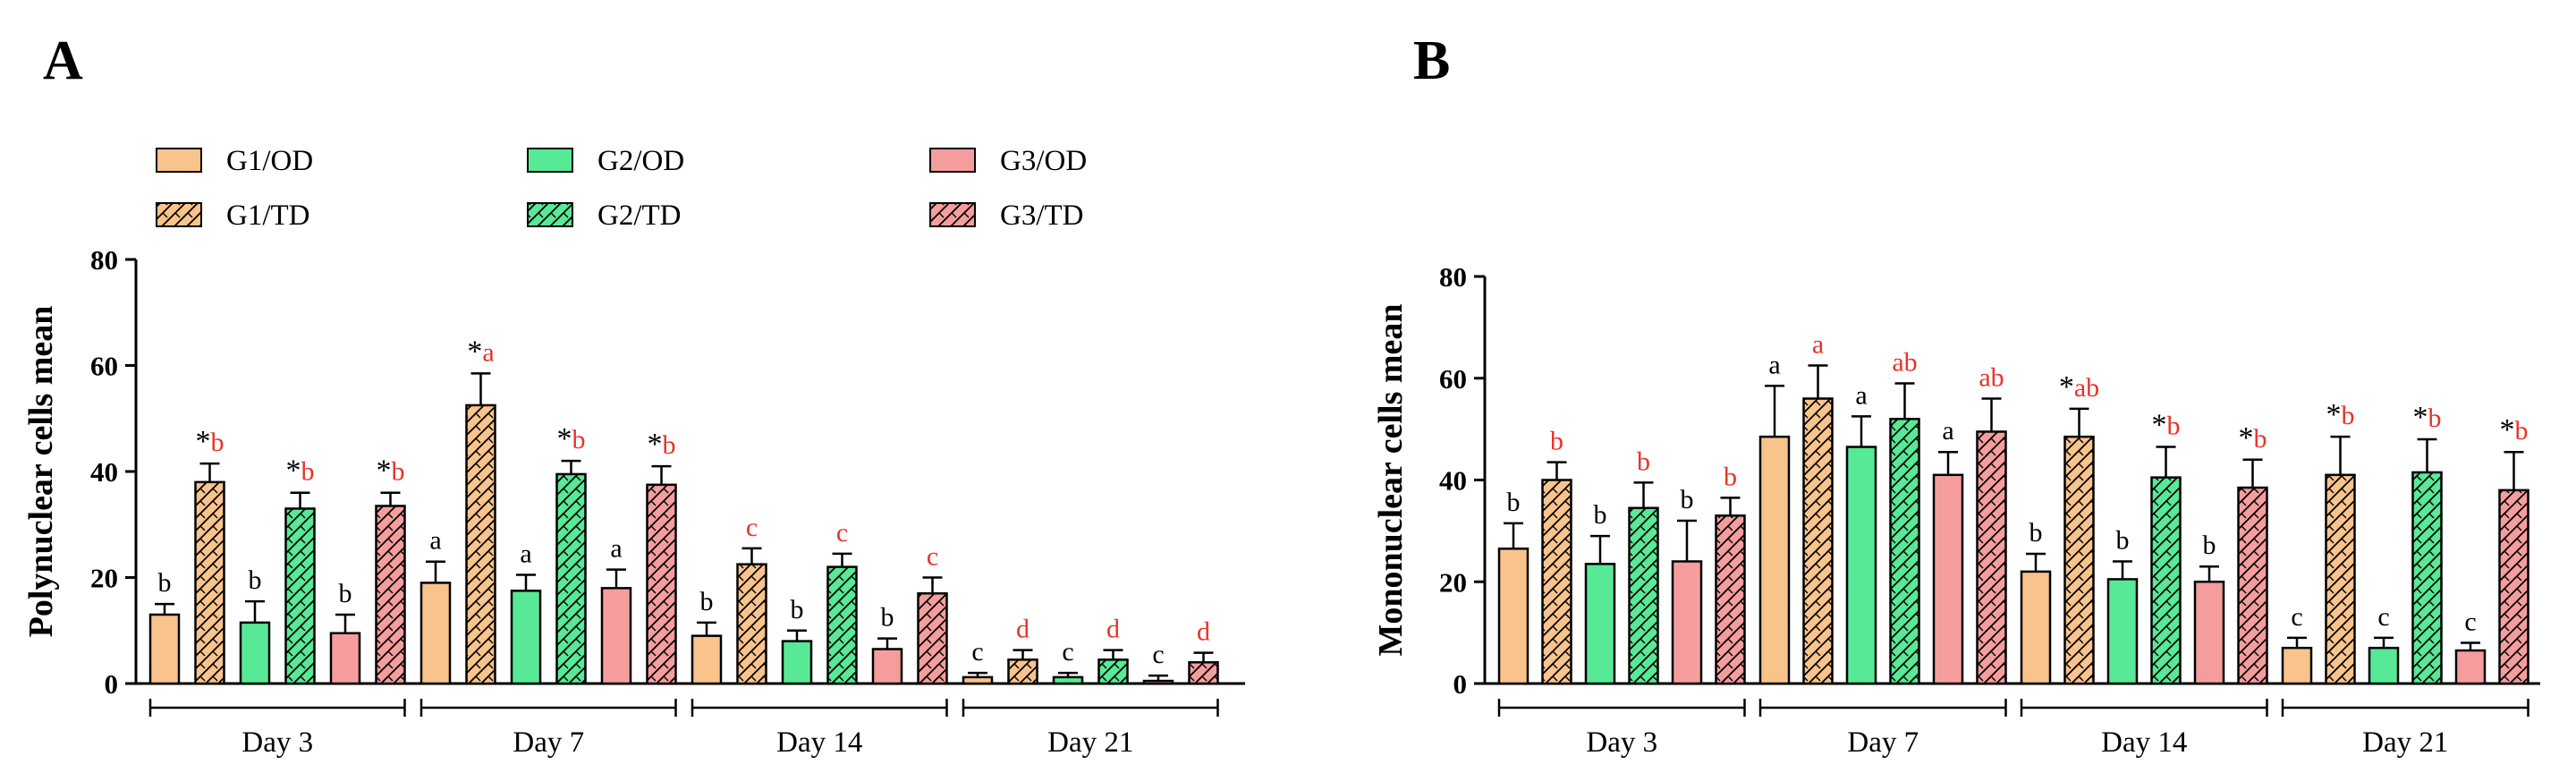 This screenshot has width=2576, height=773. Describe the element at coordinates (550, 214) in the screenshot. I see `legend-swatch-g2-td` at that location.